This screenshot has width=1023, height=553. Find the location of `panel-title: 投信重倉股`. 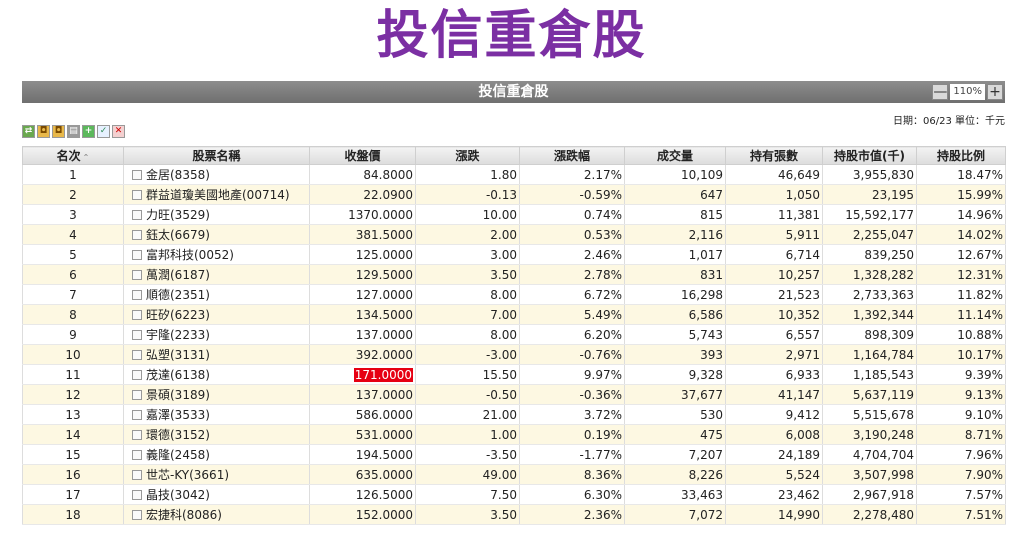

panel-title: 投信重倉股 is located at coordinates (513, 92).